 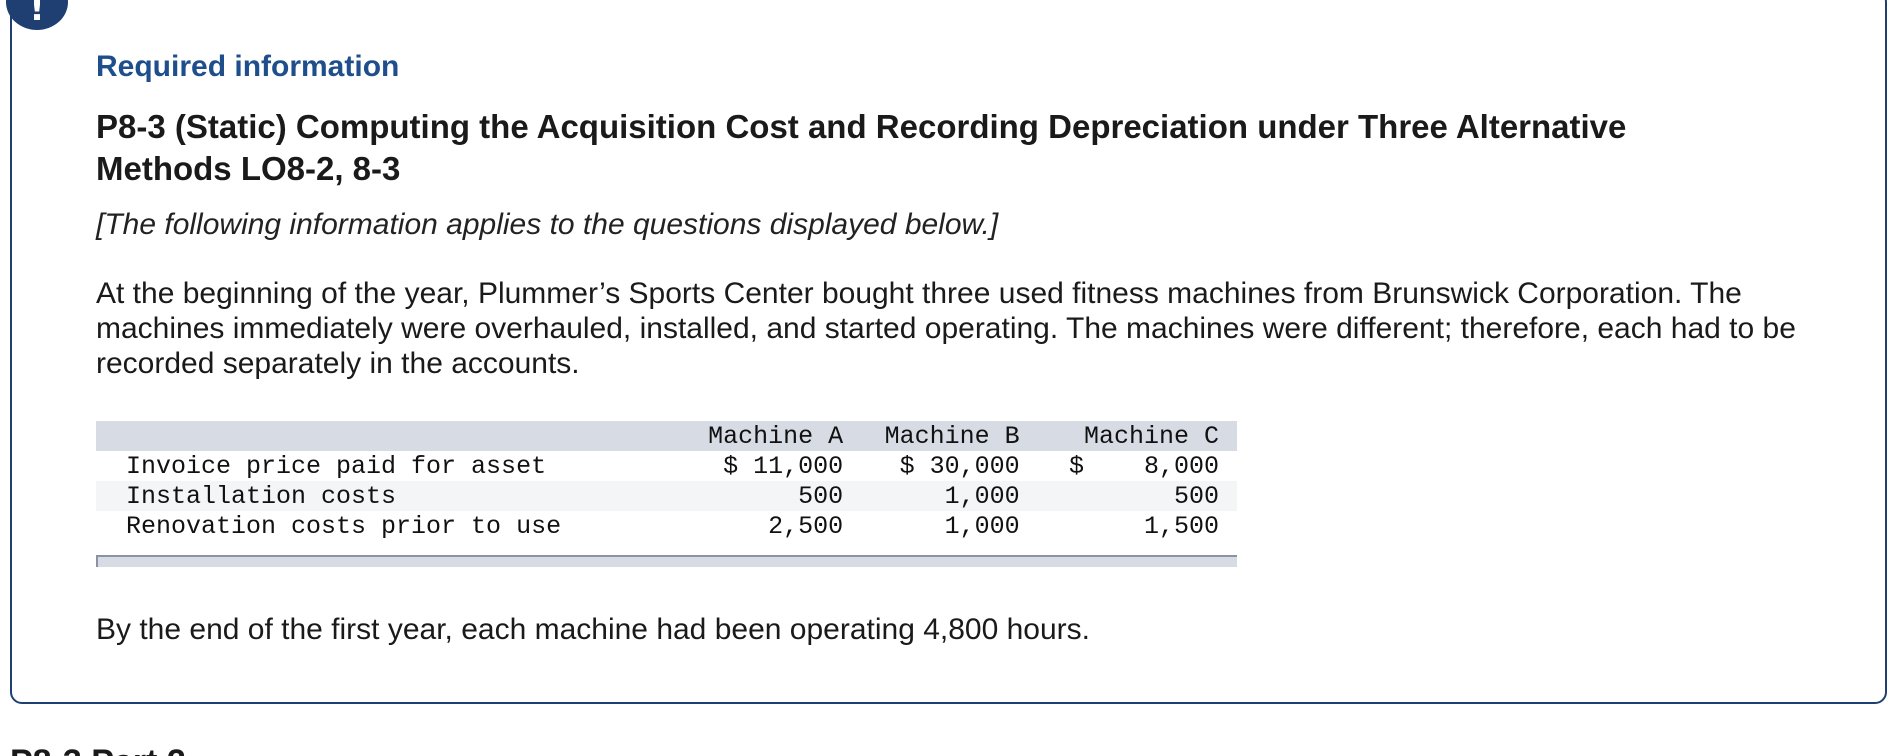 What do you see at coordinates (390, 466) in the screenshot?
I see `row-label: Invoice price paid for asset` at bounding box center [390, 466].